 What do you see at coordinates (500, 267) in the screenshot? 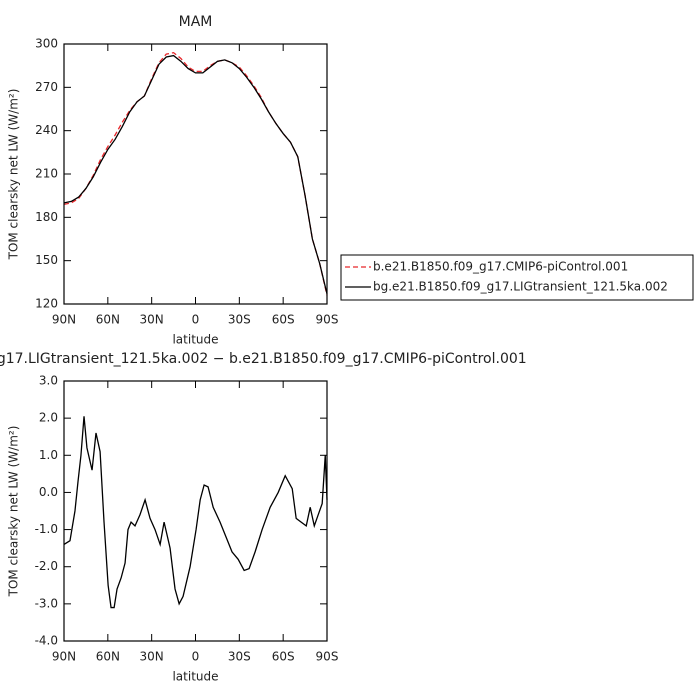
I see `legend-label: b.e21.B1850.f09_g17.CMIP6-piControl.001` at bounding box center [500, 267].